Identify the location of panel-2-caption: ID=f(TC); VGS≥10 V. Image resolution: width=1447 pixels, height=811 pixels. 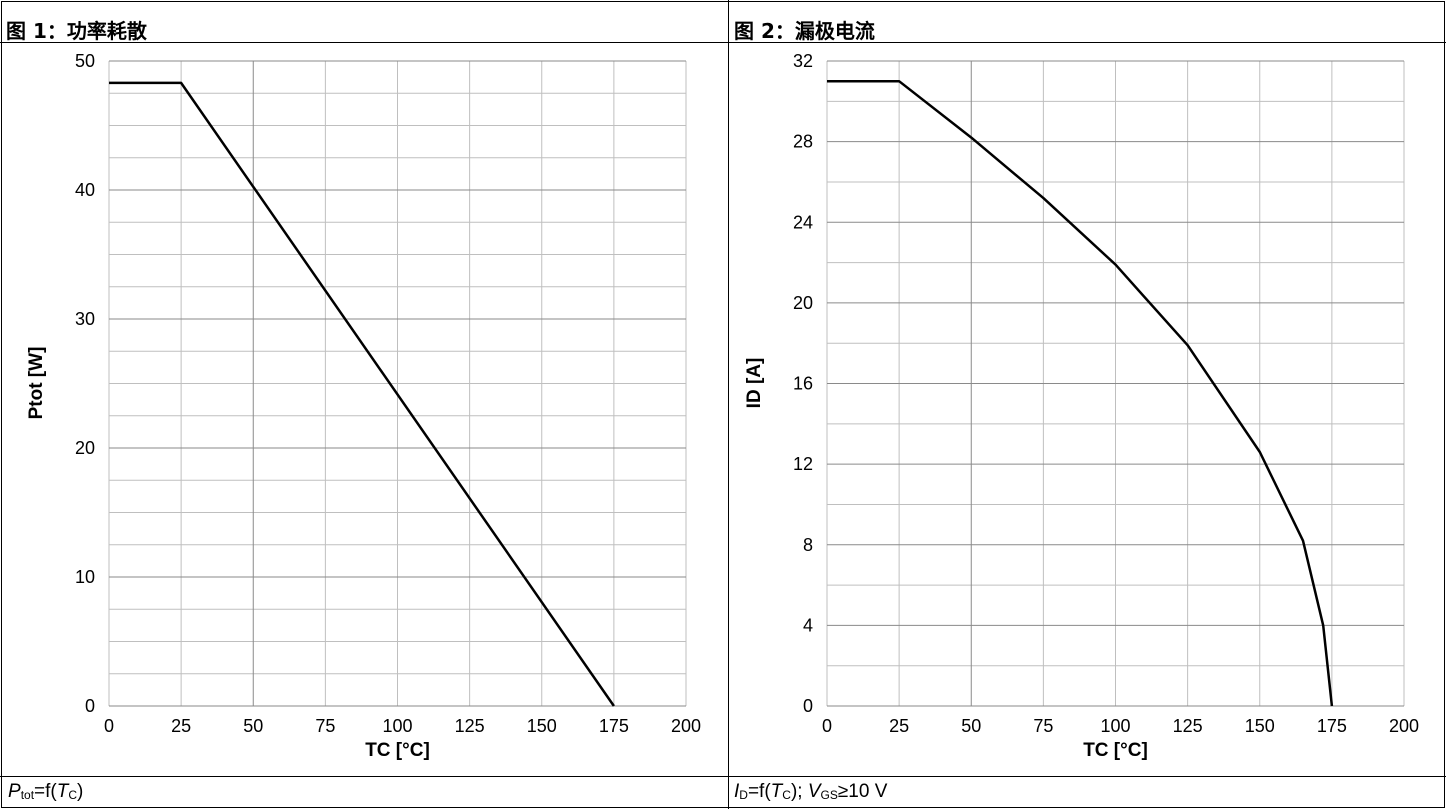
(810, 792).